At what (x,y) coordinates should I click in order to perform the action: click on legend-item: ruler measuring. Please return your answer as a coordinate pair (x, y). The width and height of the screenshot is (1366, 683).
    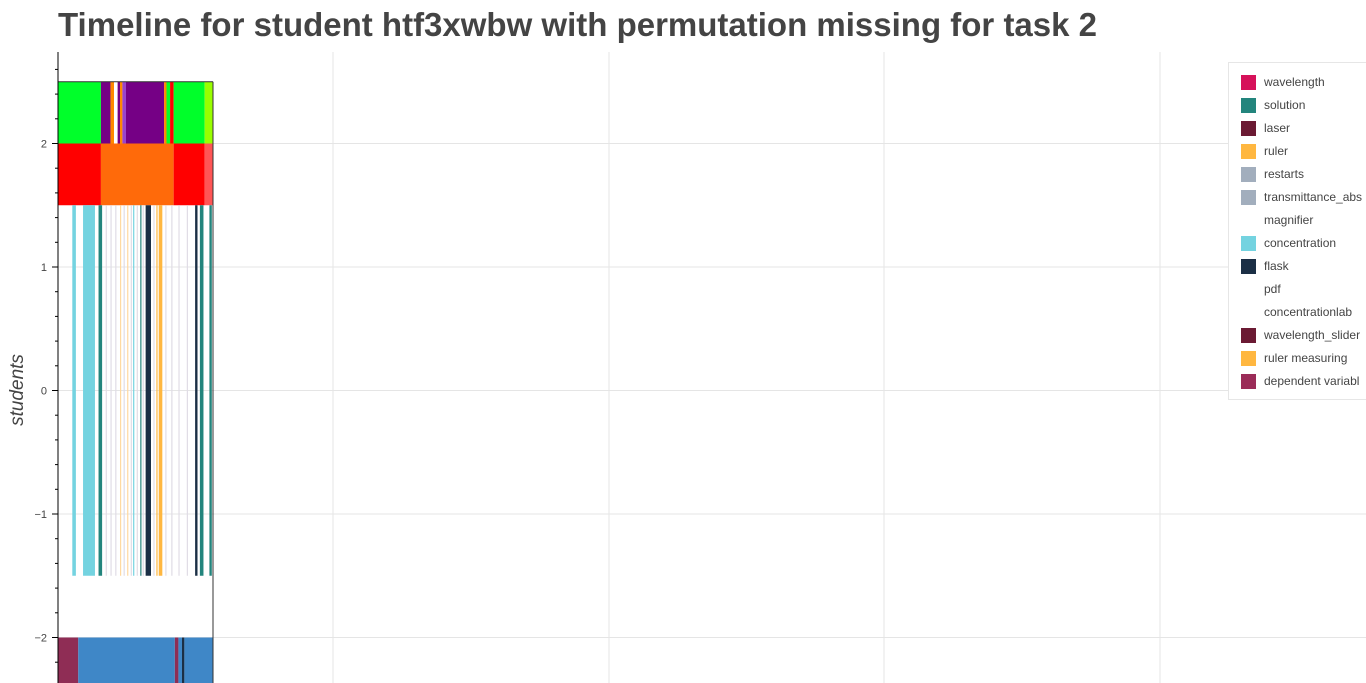
    Looking at the image, I should click on (1294, 358).